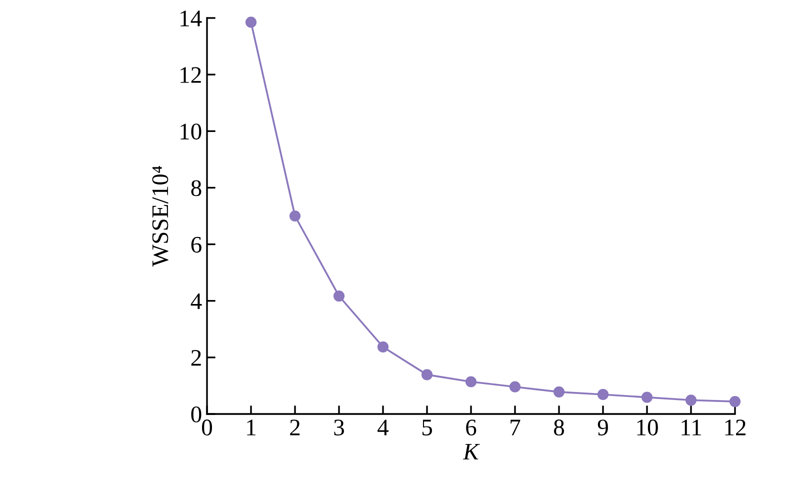 The image size is (800, 483). What do you see at coordinates (196, 414) in the screenshot?
I see `y-tick-label: 0` at bounding box center [196, 414].